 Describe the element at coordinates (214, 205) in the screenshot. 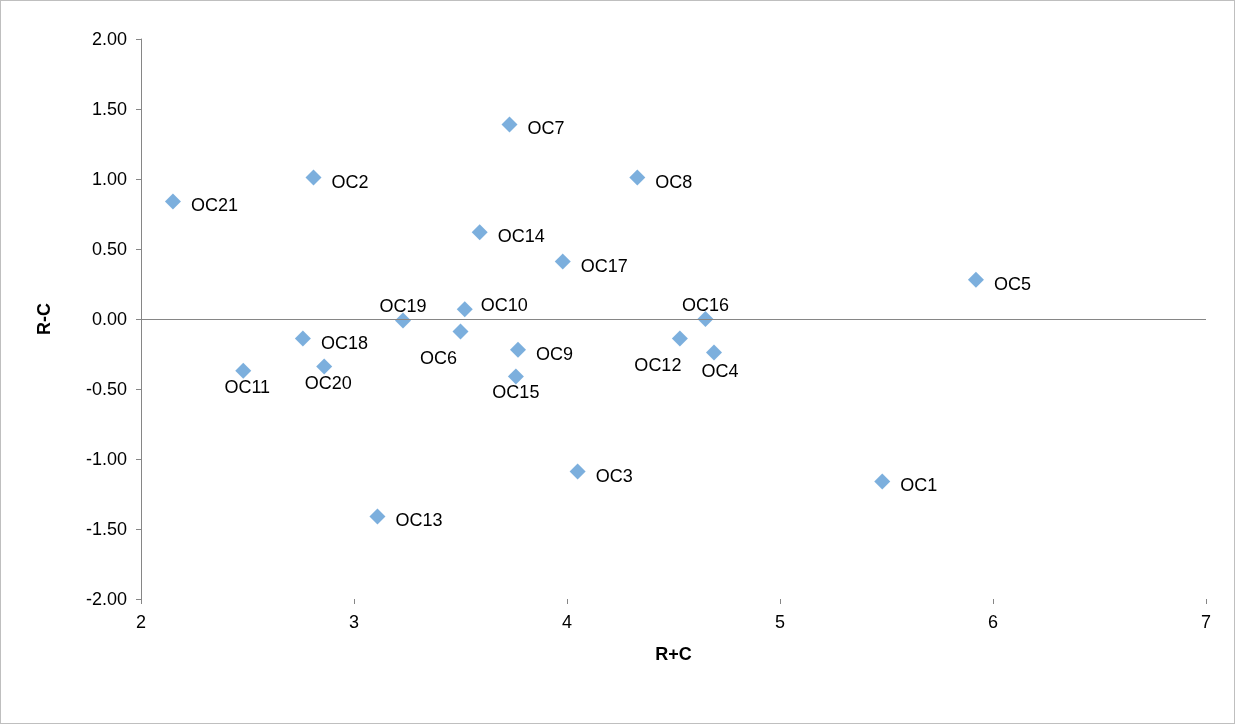

I see `annotation: OC21` at that location.